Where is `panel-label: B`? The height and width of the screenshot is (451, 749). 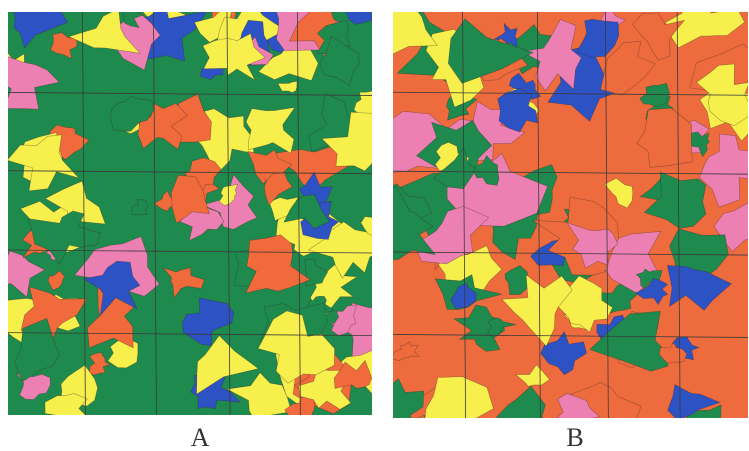
panel-label: B is located at coordinates (574, 437).